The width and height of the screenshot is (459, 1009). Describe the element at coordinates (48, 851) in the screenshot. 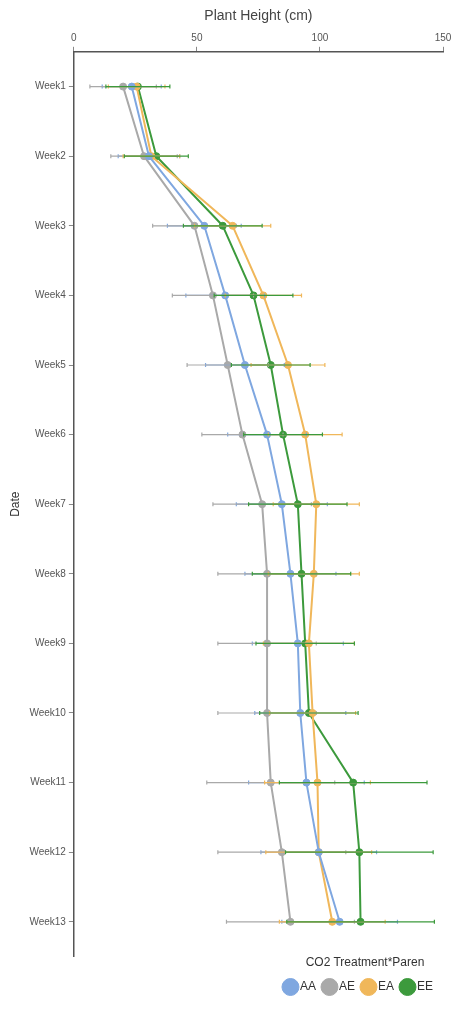

I see `y-tick-label: Week12` at that location.